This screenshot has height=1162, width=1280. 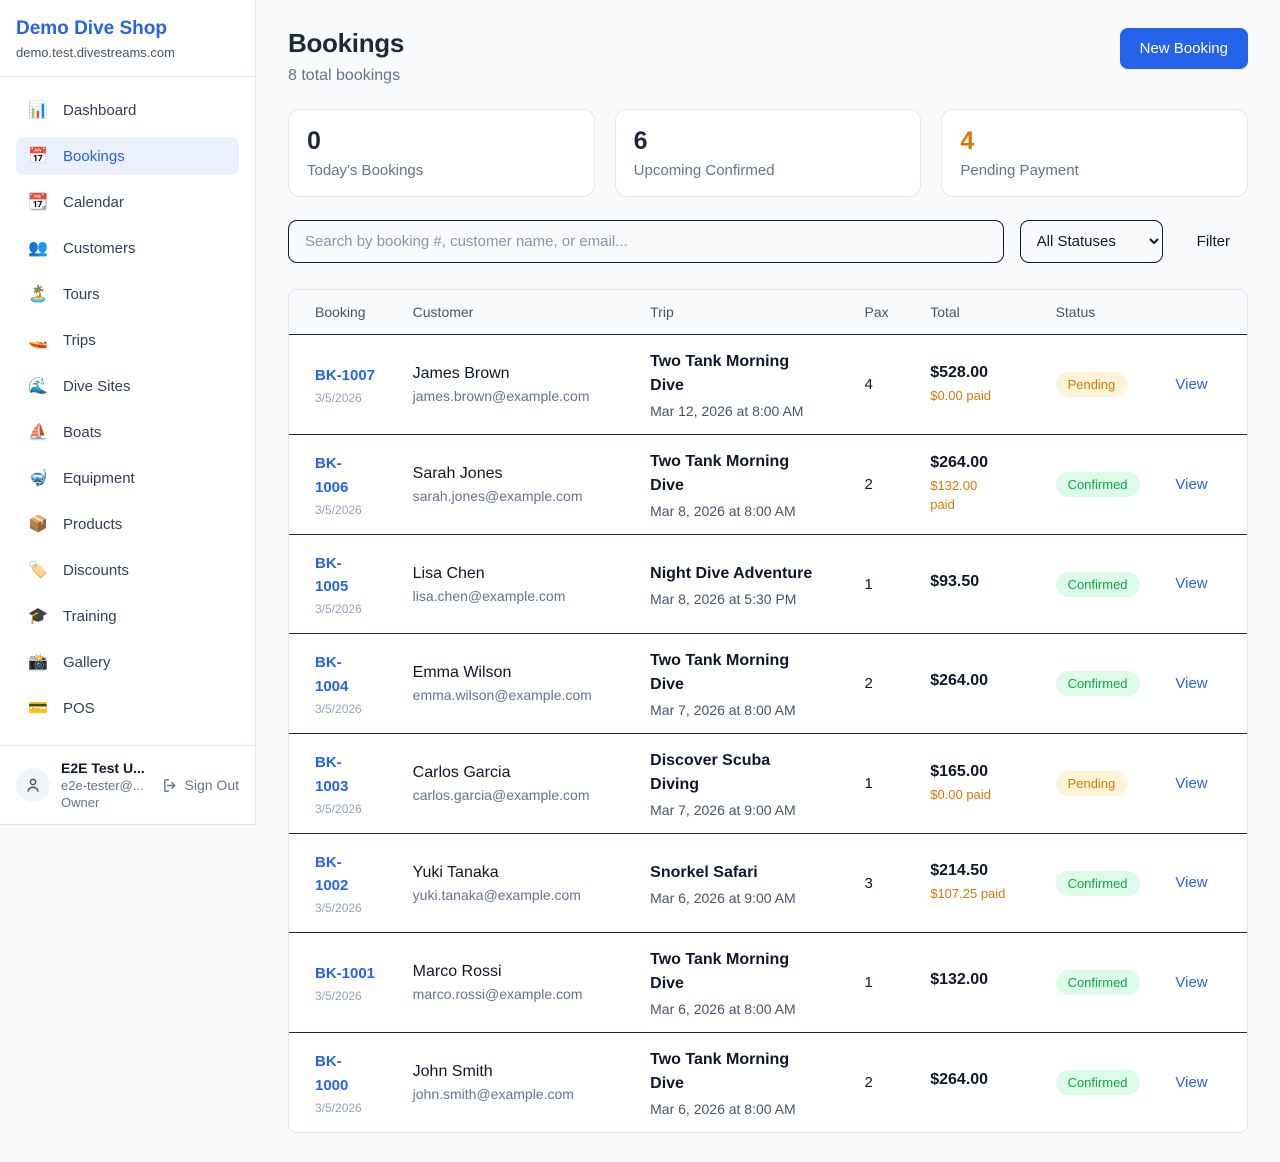 I want to click on trip-name: Discover Scuba Diving, so click(x=710, y=772).